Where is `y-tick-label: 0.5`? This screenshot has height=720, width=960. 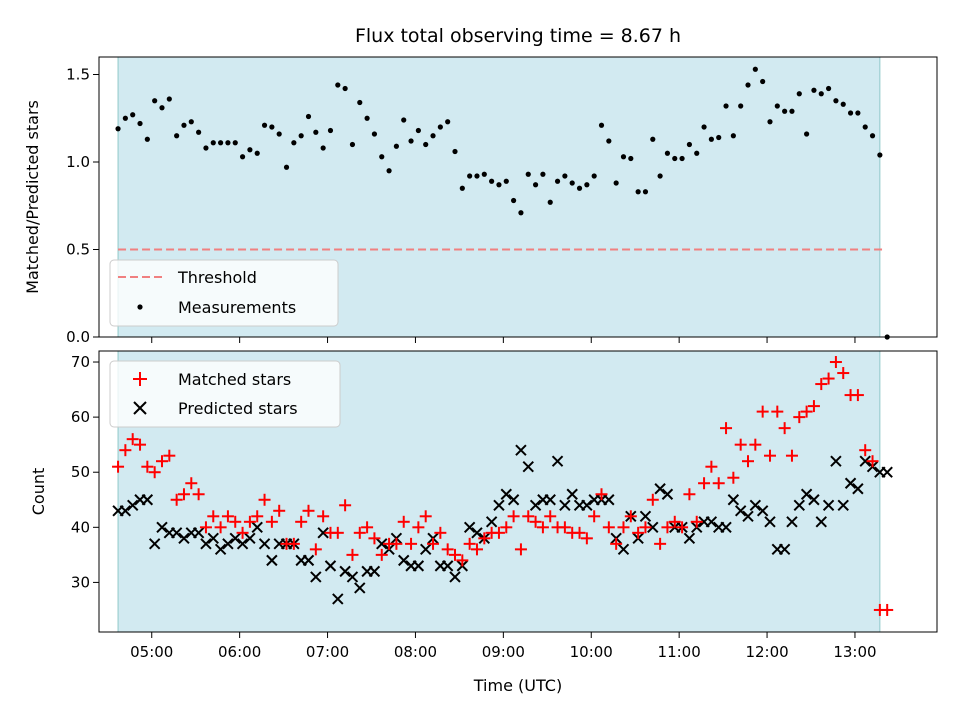
y-tick-label: 0.5 is located at coordinates (78, 250).